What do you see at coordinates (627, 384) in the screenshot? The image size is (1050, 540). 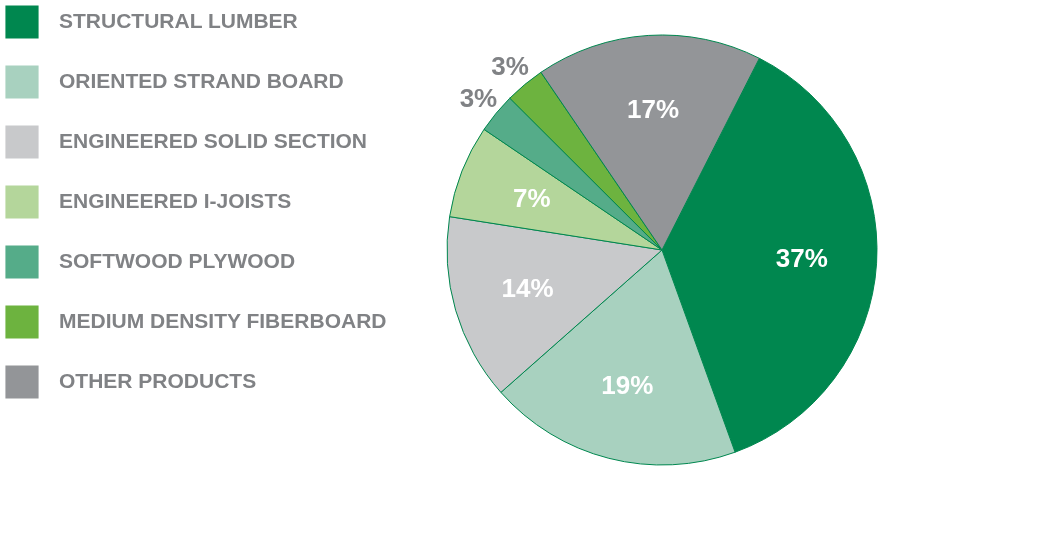 I see `data-label: 19%` at bounding box center [627, 384].